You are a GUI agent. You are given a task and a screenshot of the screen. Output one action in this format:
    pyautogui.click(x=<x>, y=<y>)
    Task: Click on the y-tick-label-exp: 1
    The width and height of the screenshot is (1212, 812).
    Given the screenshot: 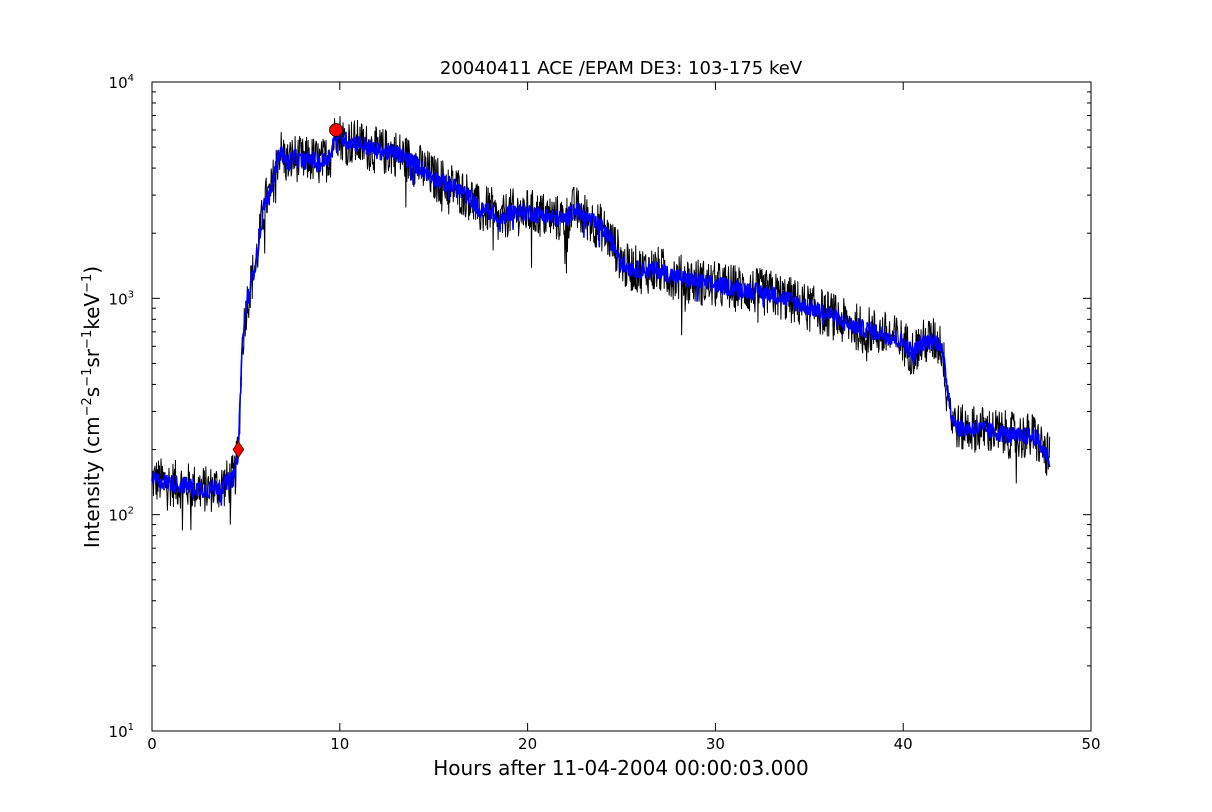 What is the action you would take?
    pyautogui.click(x=131, y=727)
    